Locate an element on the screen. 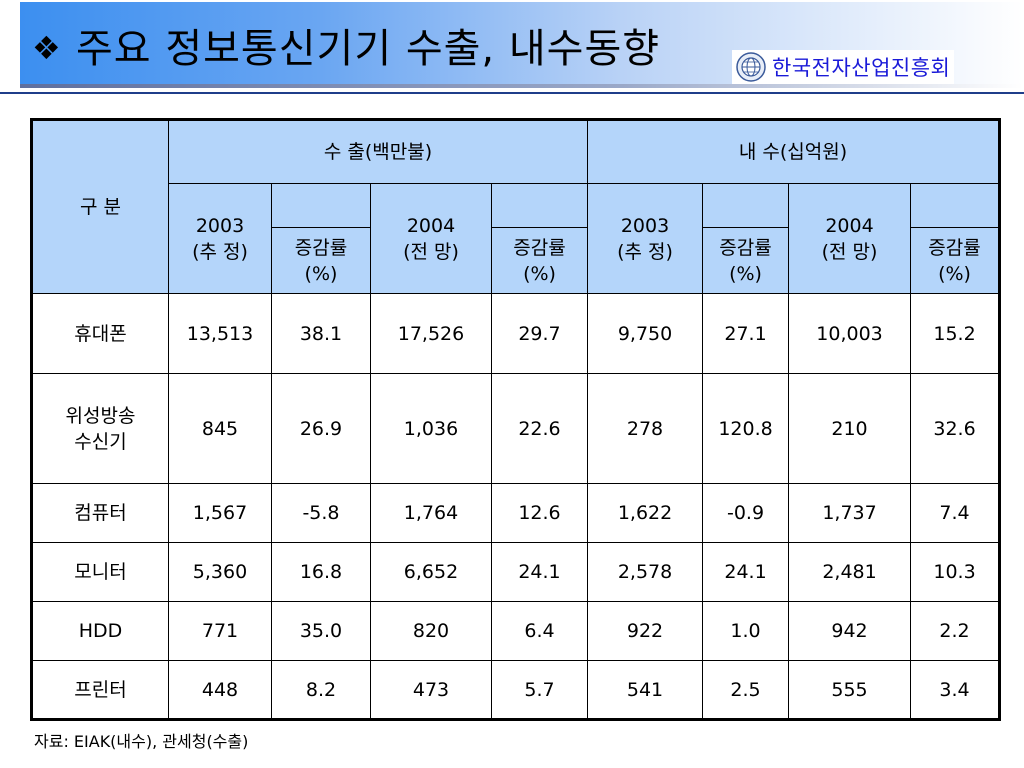 This screenshot has height=768, width=1024. table-cell: 1,764 is located at coordinates (431, 513).